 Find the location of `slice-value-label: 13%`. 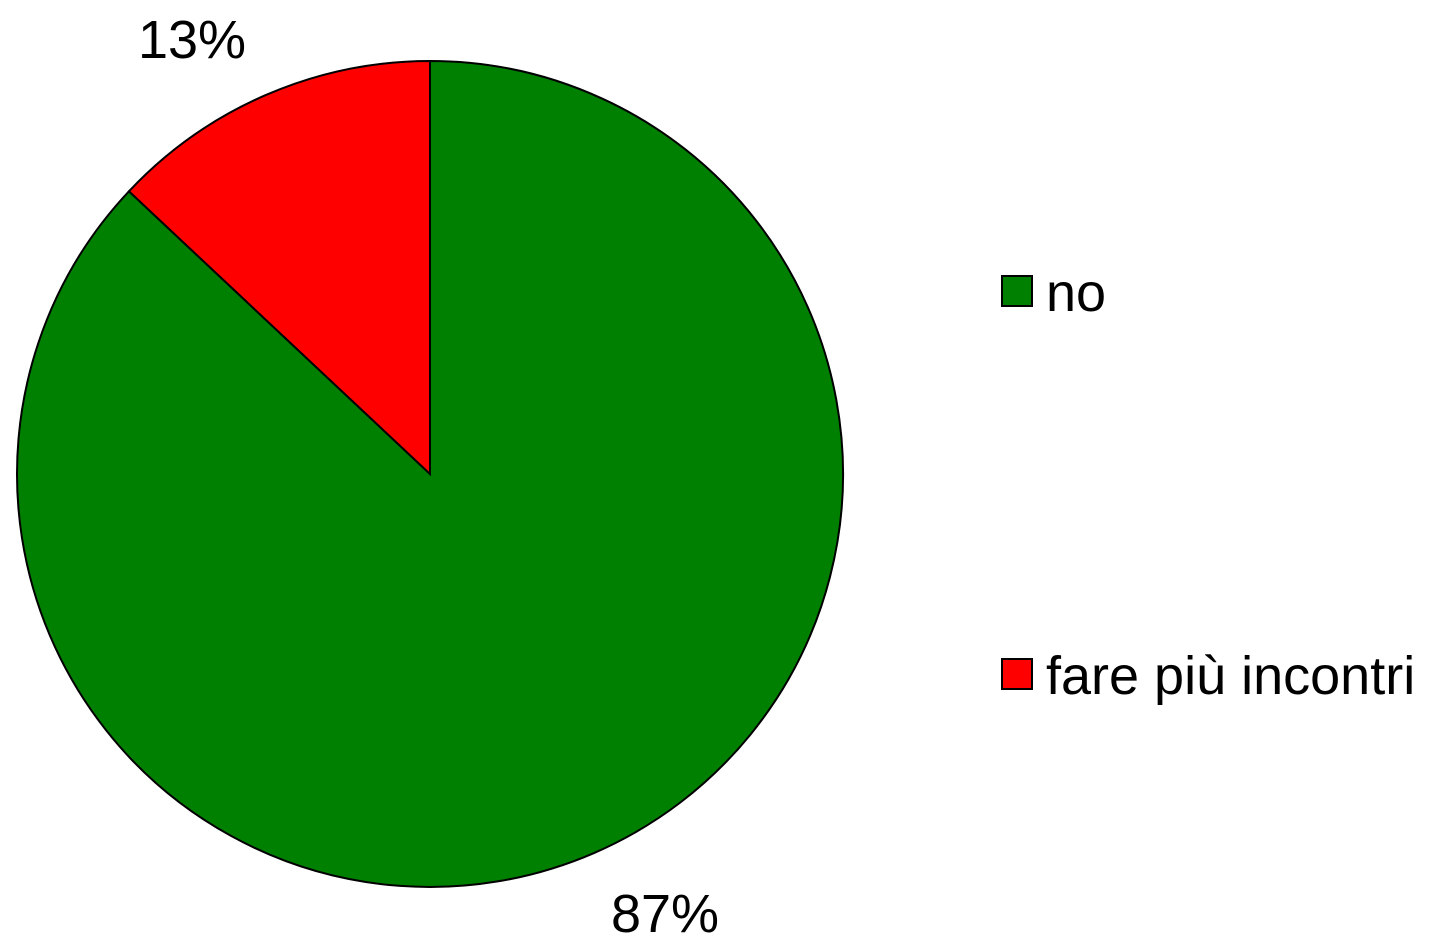

slice-value-label: 13% is located at coordinates (192, 40).